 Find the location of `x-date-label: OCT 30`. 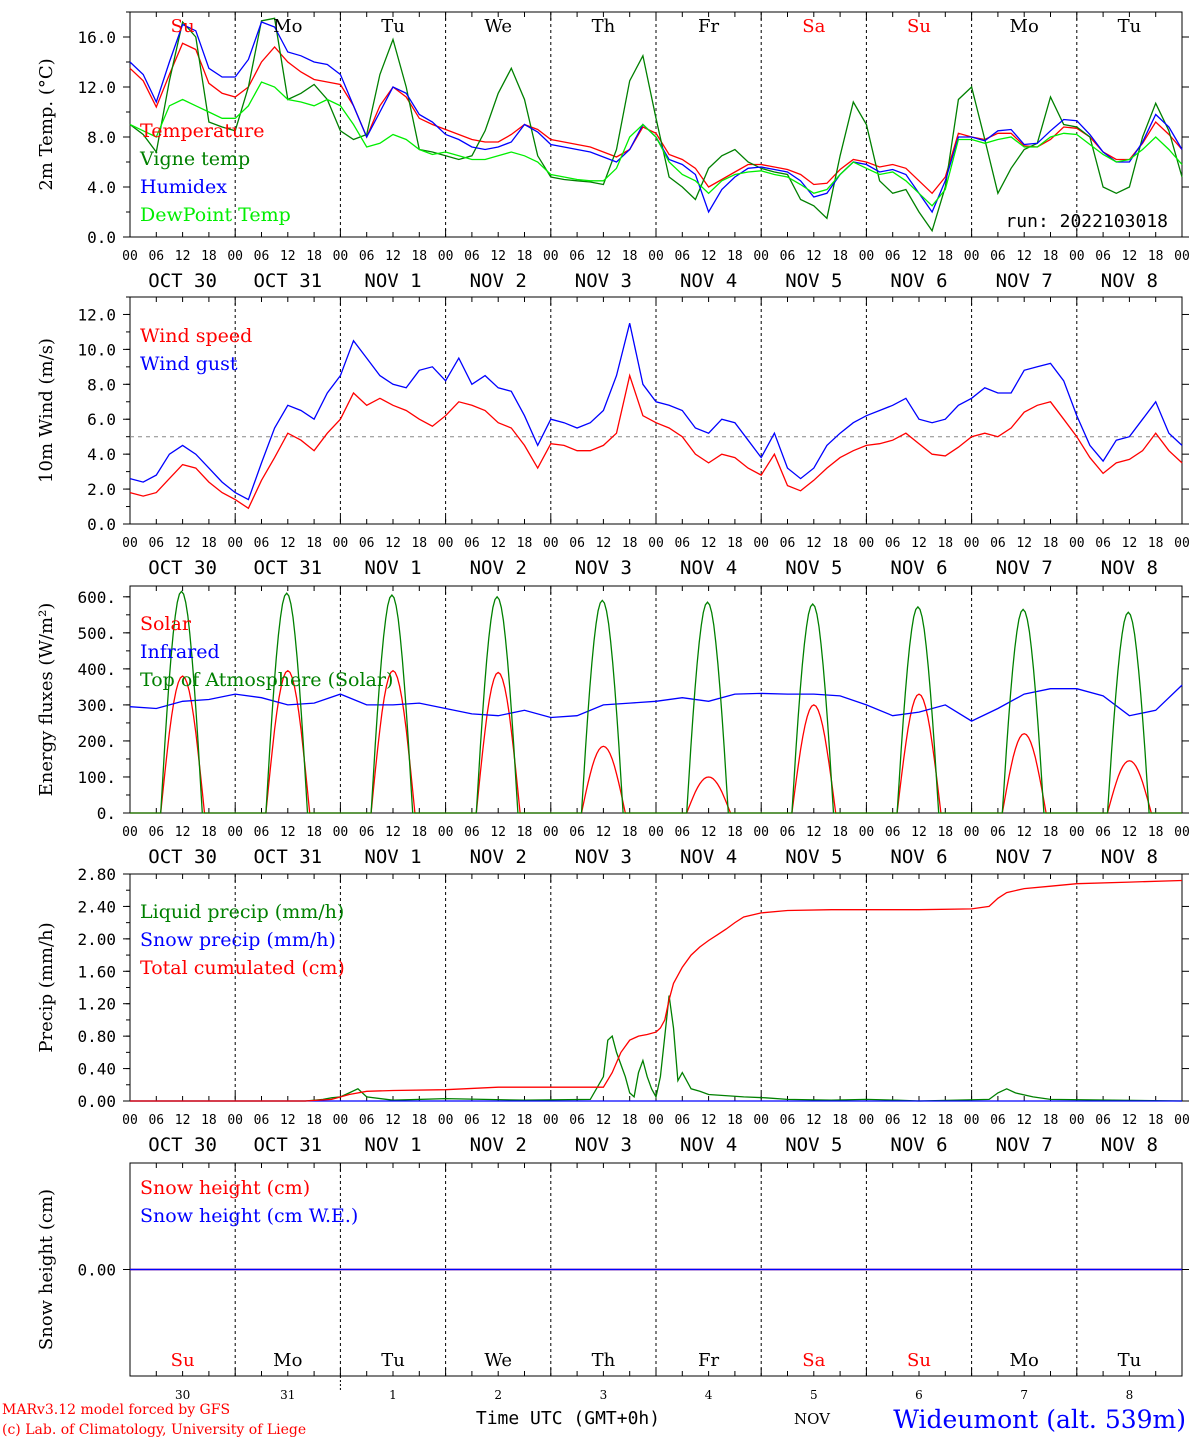

x-date-label: OCT 30 is located at coordinates (182, 281).